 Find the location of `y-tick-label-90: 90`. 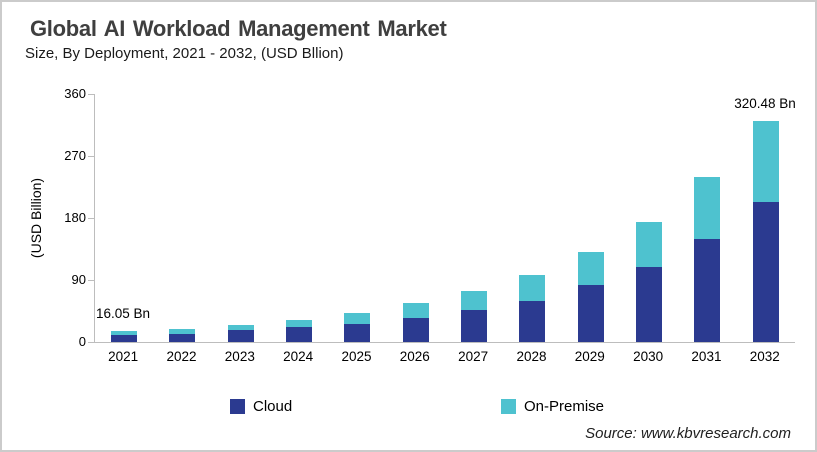

y-tick-label-90: 90 is located at coordinates (78, 279).